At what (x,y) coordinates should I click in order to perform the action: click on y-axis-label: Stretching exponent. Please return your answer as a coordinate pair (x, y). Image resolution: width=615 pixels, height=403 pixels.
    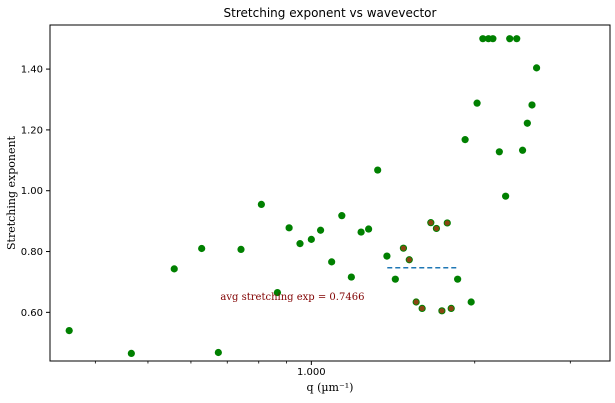
    Looking at the image, I should click on (11, 192).